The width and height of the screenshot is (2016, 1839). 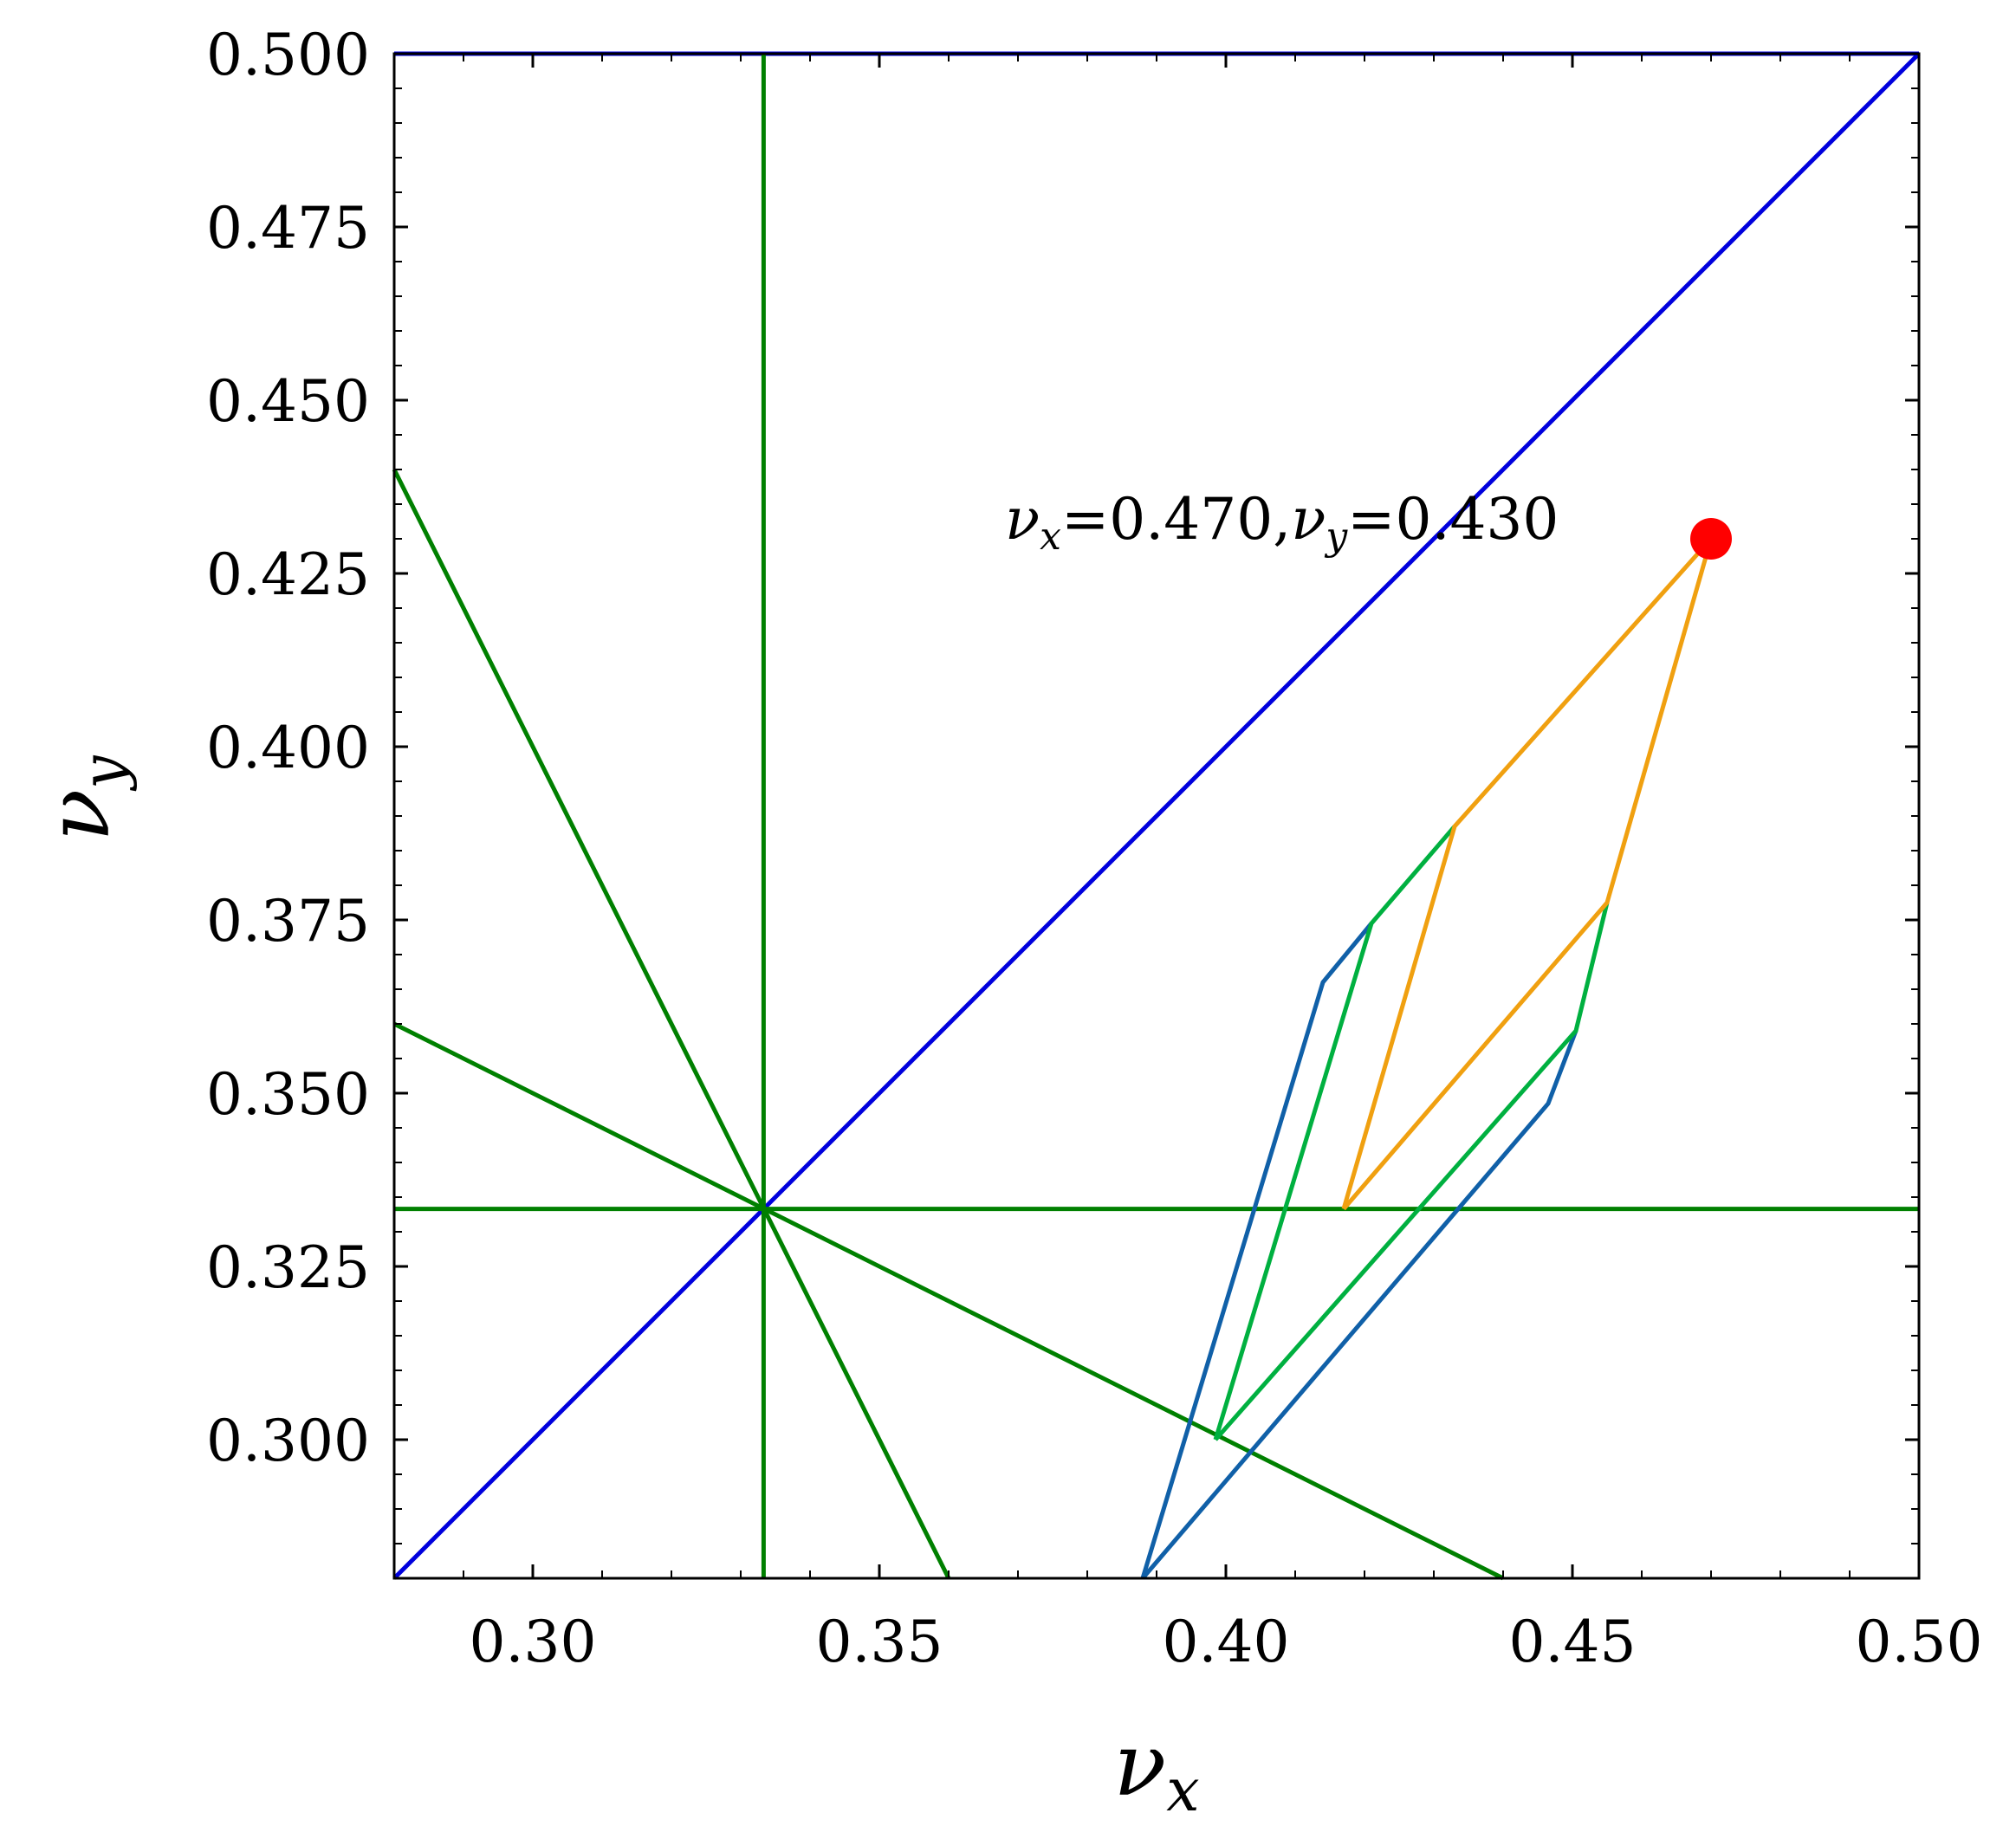 I want to click on annot-y-value: =0.430, so click(x=1453, y=519).